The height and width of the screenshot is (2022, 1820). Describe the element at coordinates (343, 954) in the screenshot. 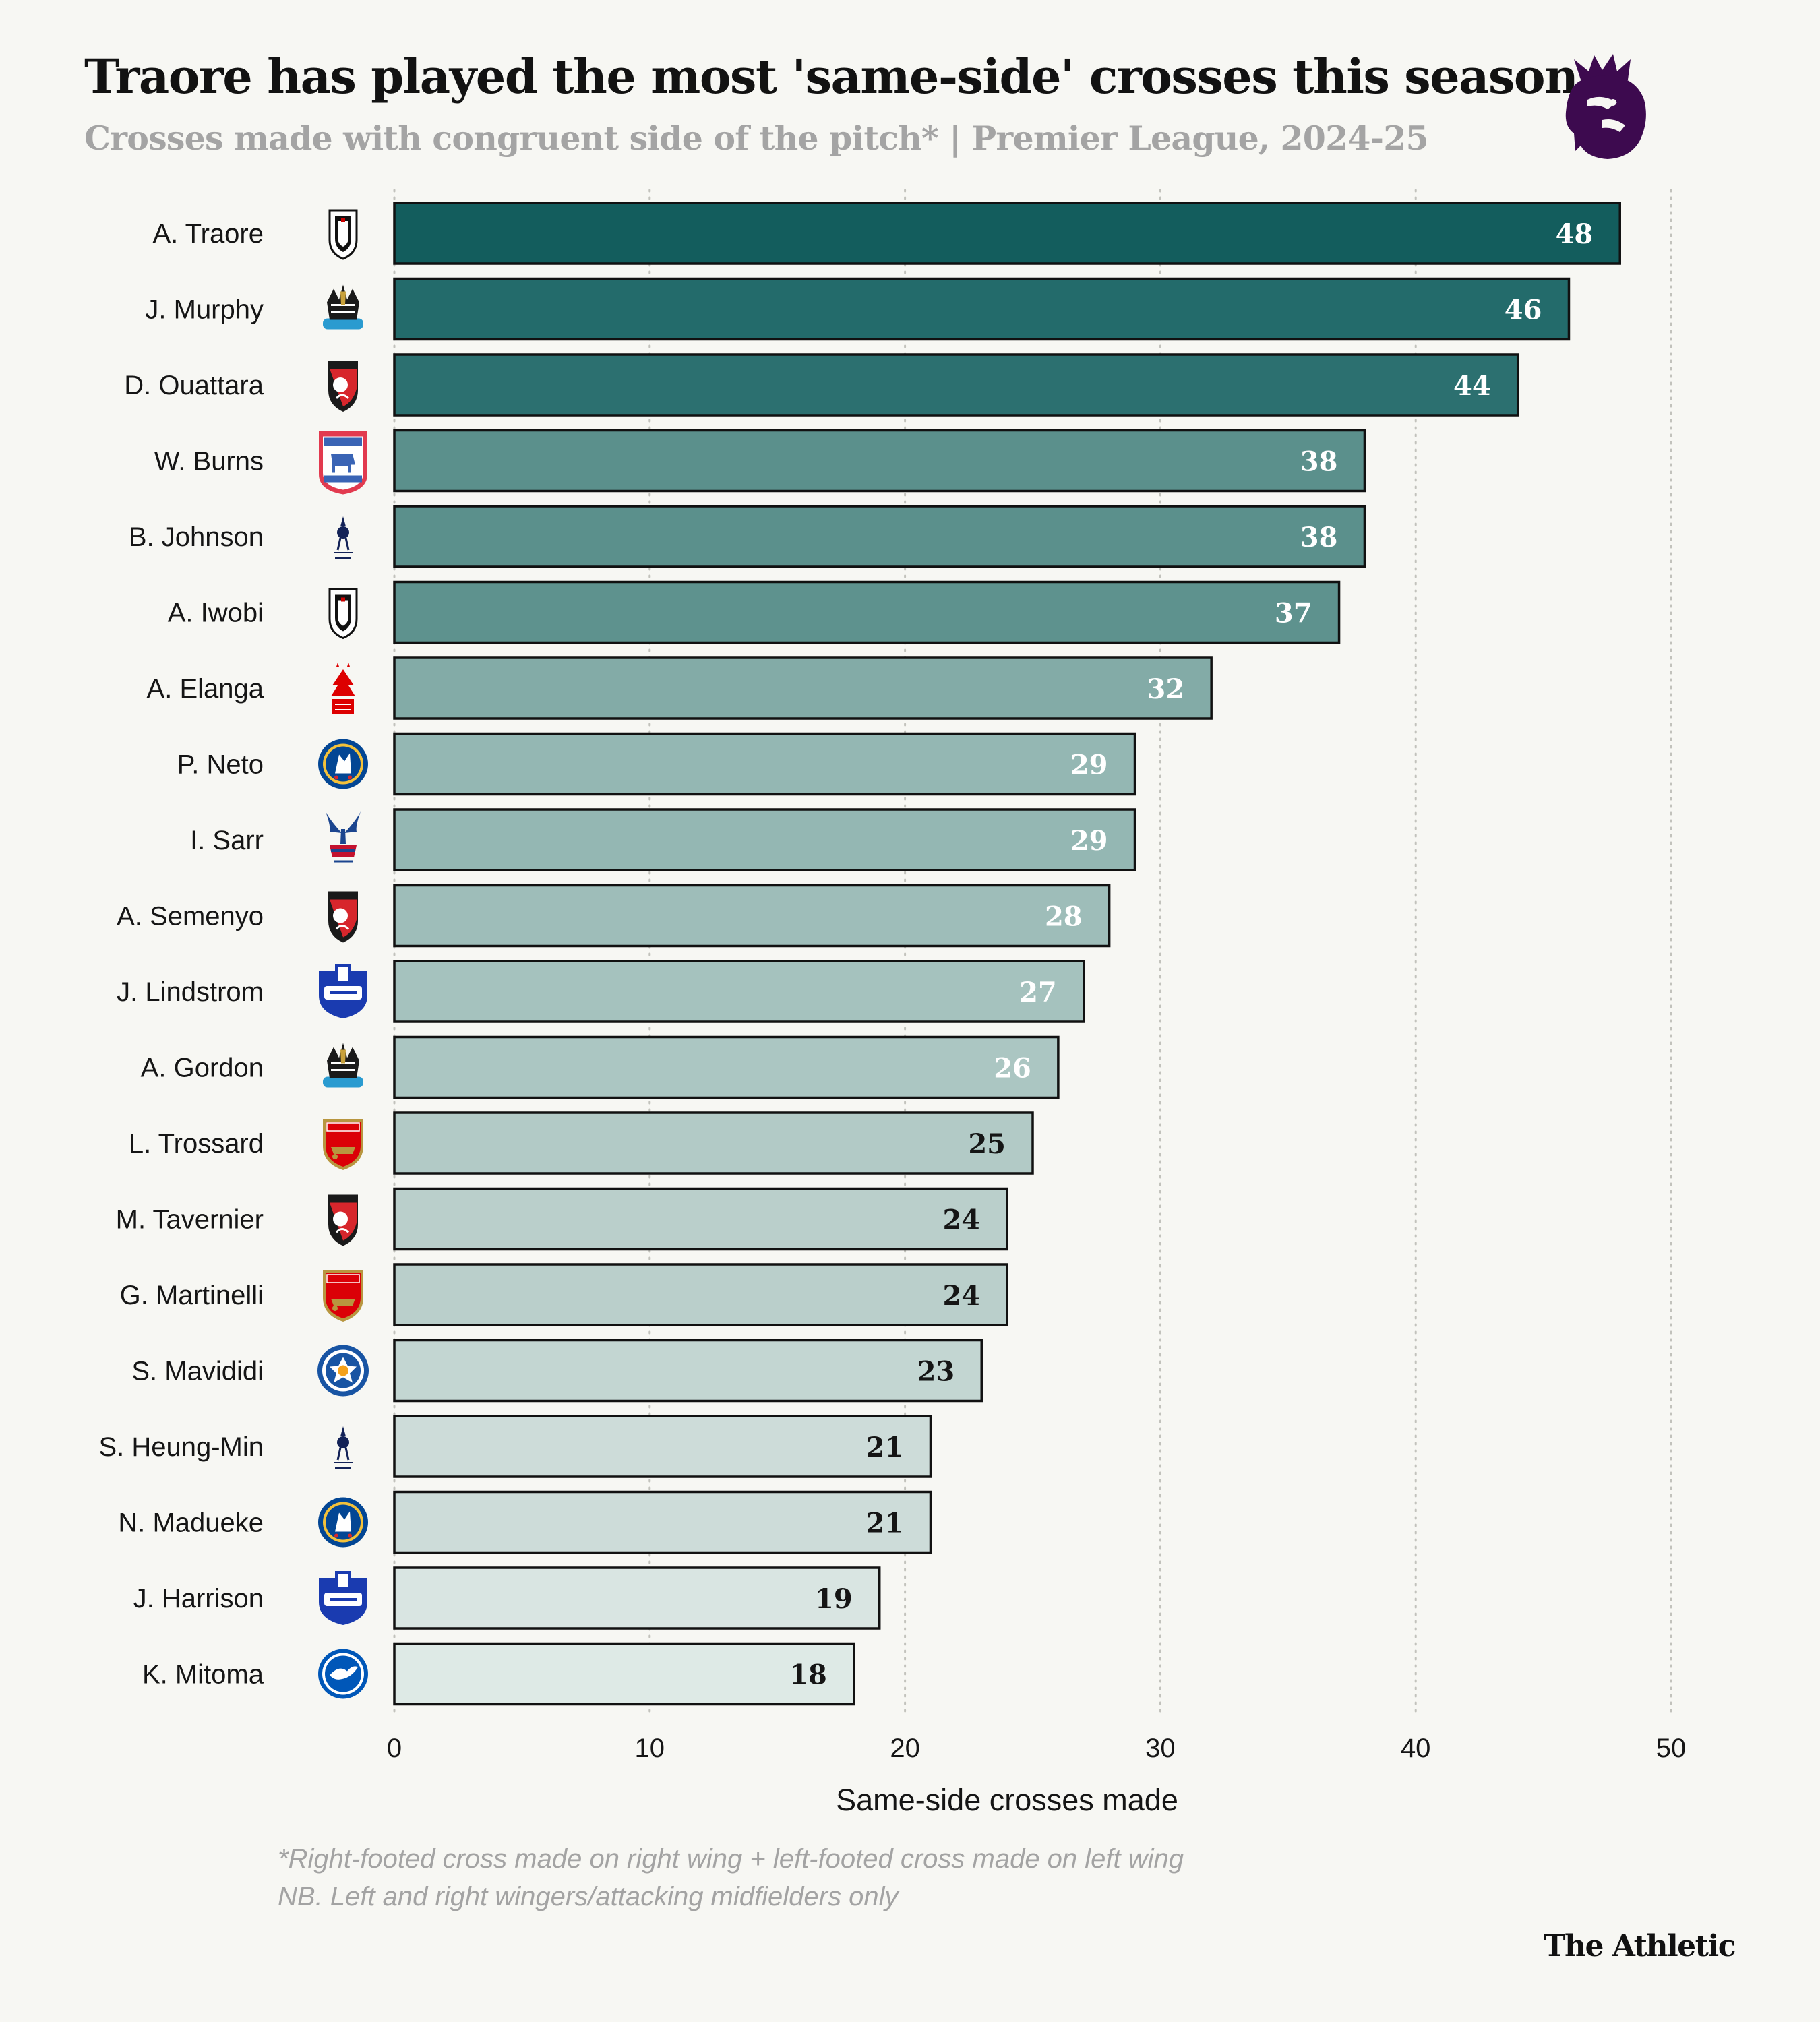

I see `crests-layer` at that location.